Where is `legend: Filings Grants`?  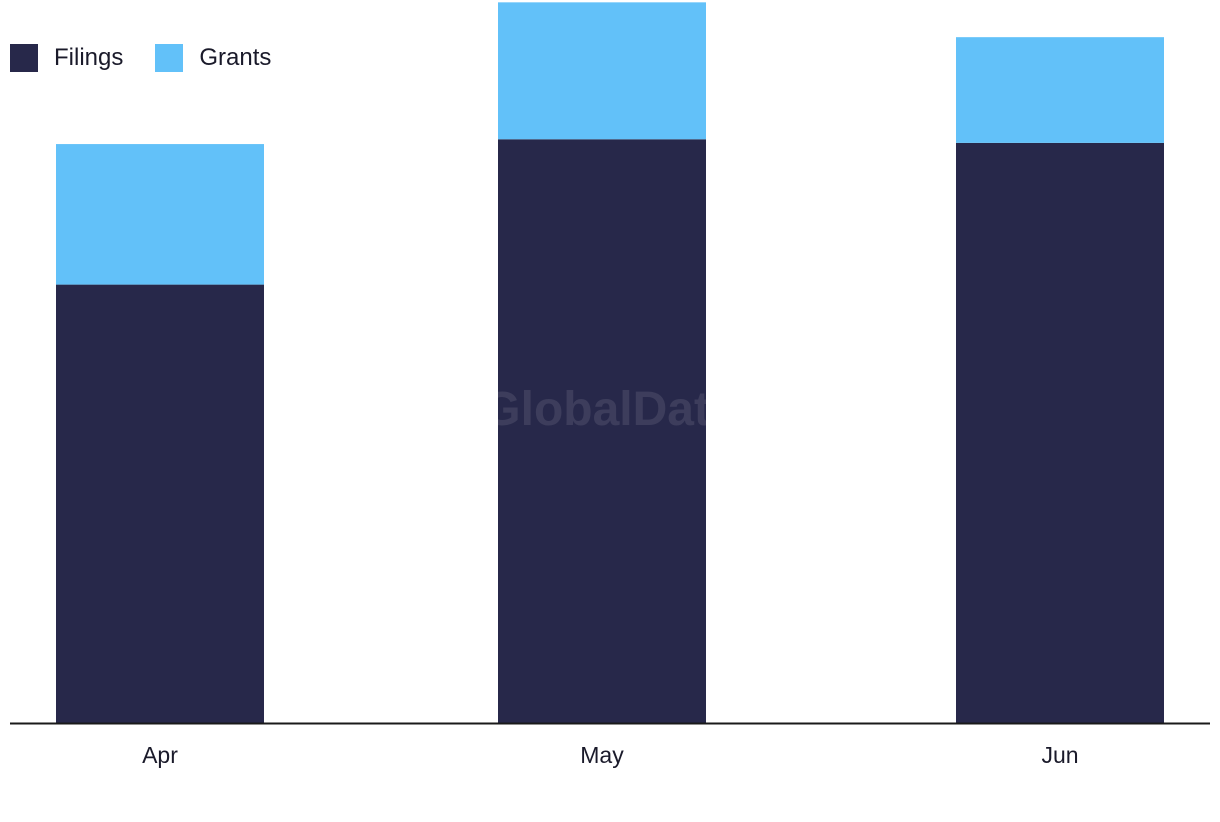 legend: Filings Grants is located at coordinates (156, 58).